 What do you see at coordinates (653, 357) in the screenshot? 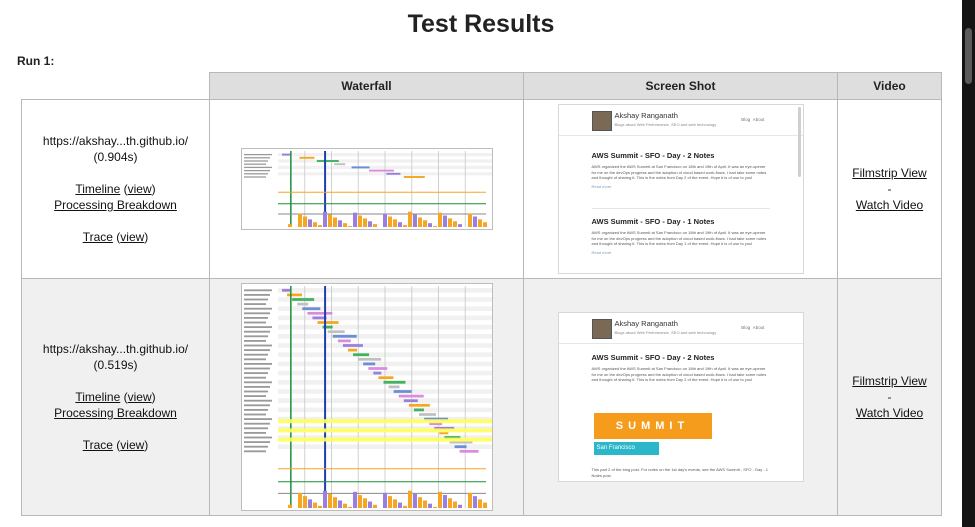
I see `post-title: AWS Summit - SFO - Day - 2 Notes` at bounding box center [653, 357].